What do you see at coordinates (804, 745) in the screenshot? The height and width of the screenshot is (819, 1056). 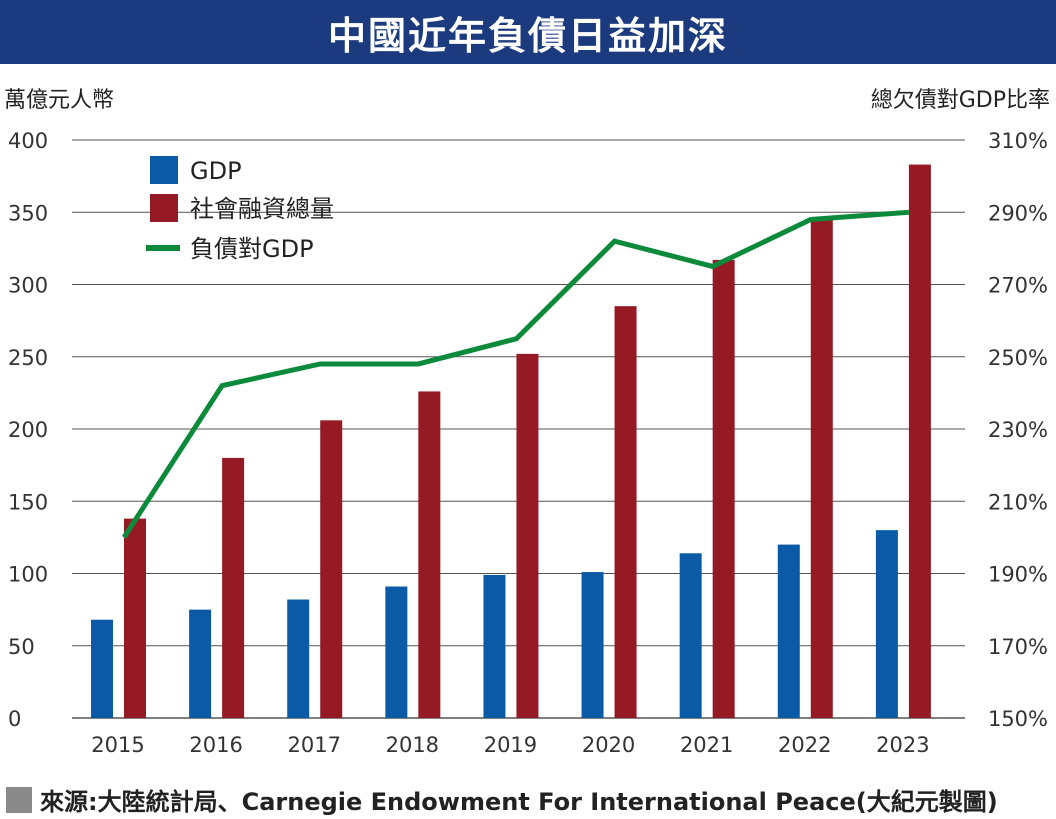 I see `x-tick-label: 2022` at bounding box center [804, 745].